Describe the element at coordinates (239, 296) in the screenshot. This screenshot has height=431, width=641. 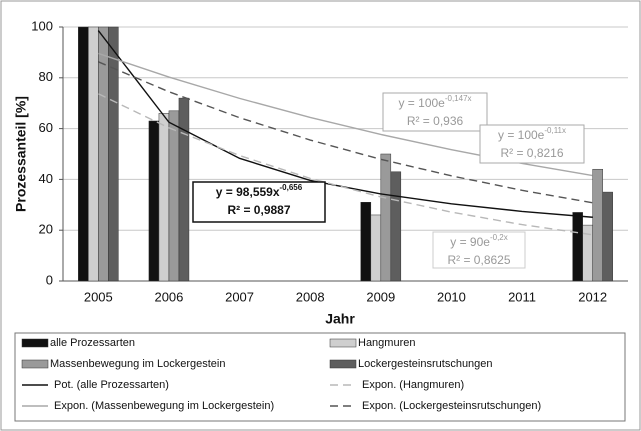
I see `x-tick-label: 2007` at that location.